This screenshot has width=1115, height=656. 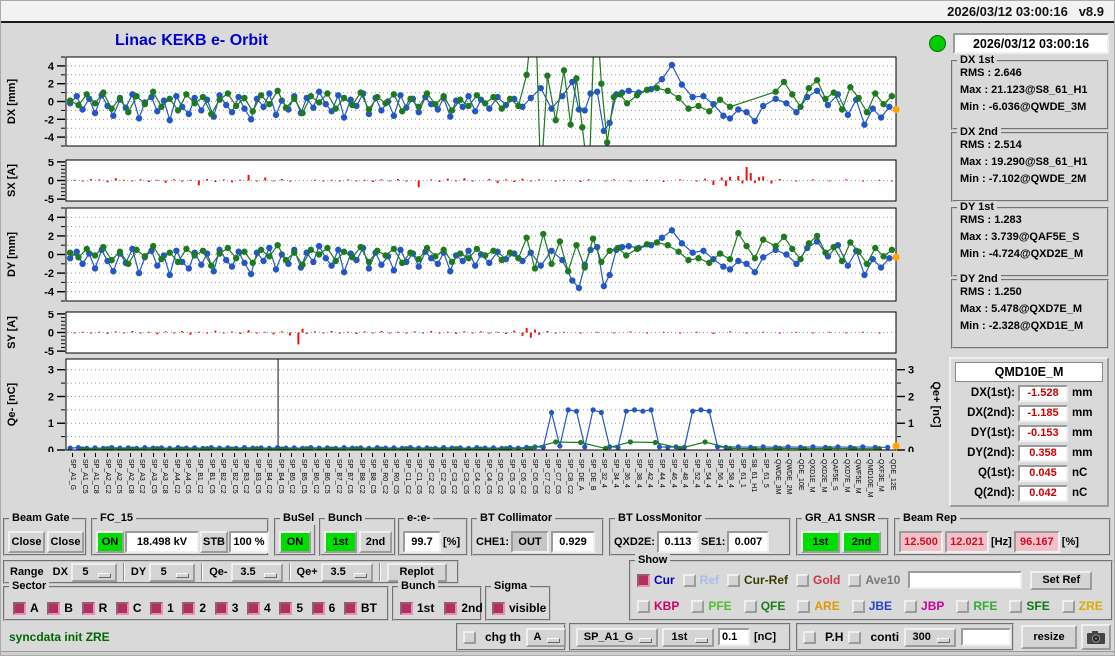 What do you see at coordinates (54, 608) in the screenshot?
I see `sector-checkbox-B` at bounding box center [54, 608].